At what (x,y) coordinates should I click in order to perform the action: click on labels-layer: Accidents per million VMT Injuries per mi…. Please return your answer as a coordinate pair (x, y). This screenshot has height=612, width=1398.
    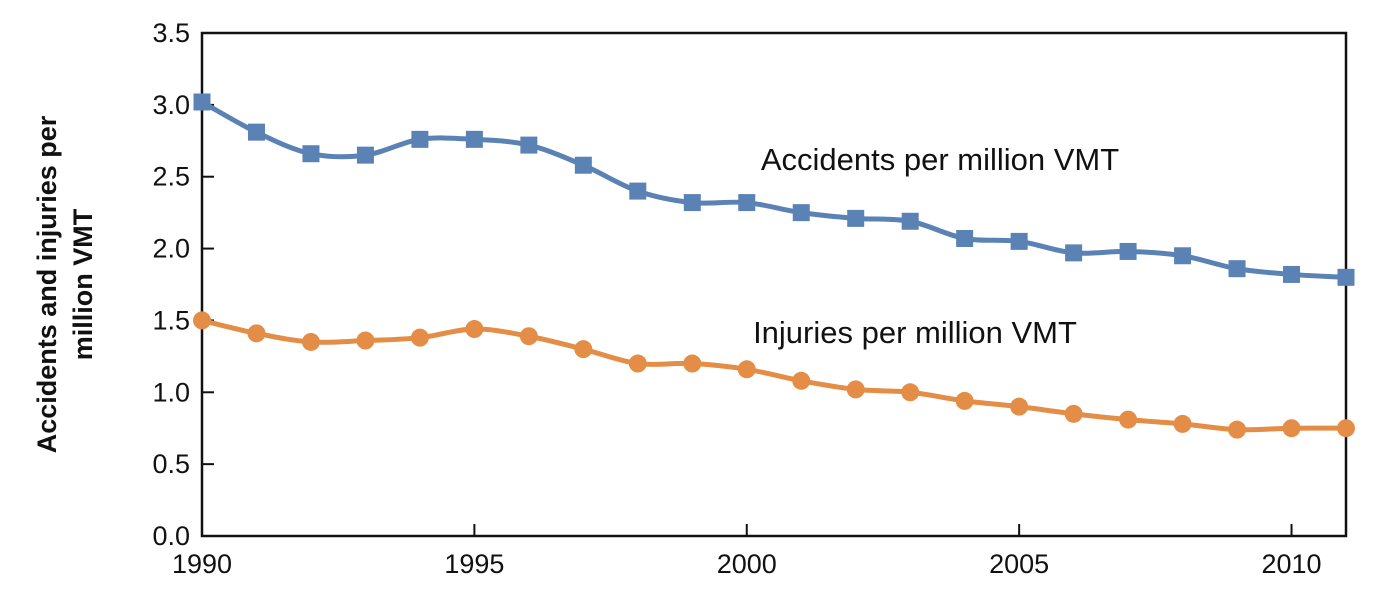
    Looking at the image, I should click on (936, 246).